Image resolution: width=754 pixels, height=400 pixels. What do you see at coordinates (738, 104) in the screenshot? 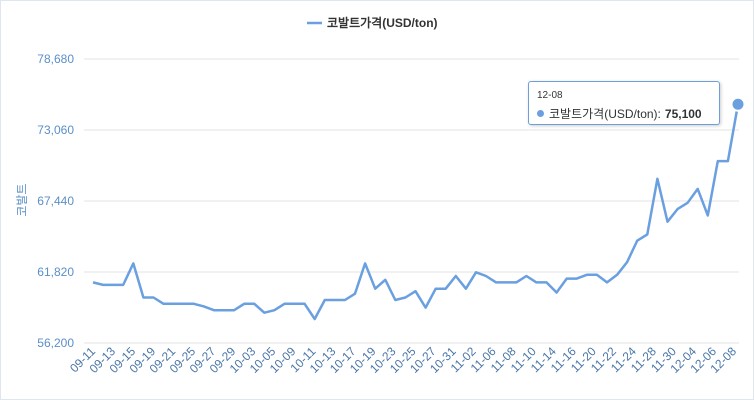
I see `data-point-highlight` at bounding box center [738, 104].